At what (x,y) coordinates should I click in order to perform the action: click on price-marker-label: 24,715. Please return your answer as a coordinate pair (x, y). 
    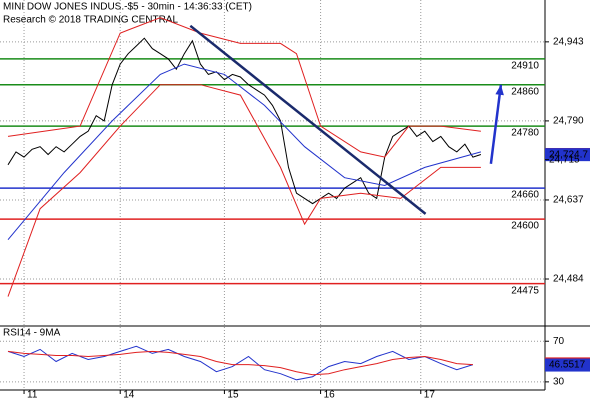
    Looking at the image, I should click on (564, 159).